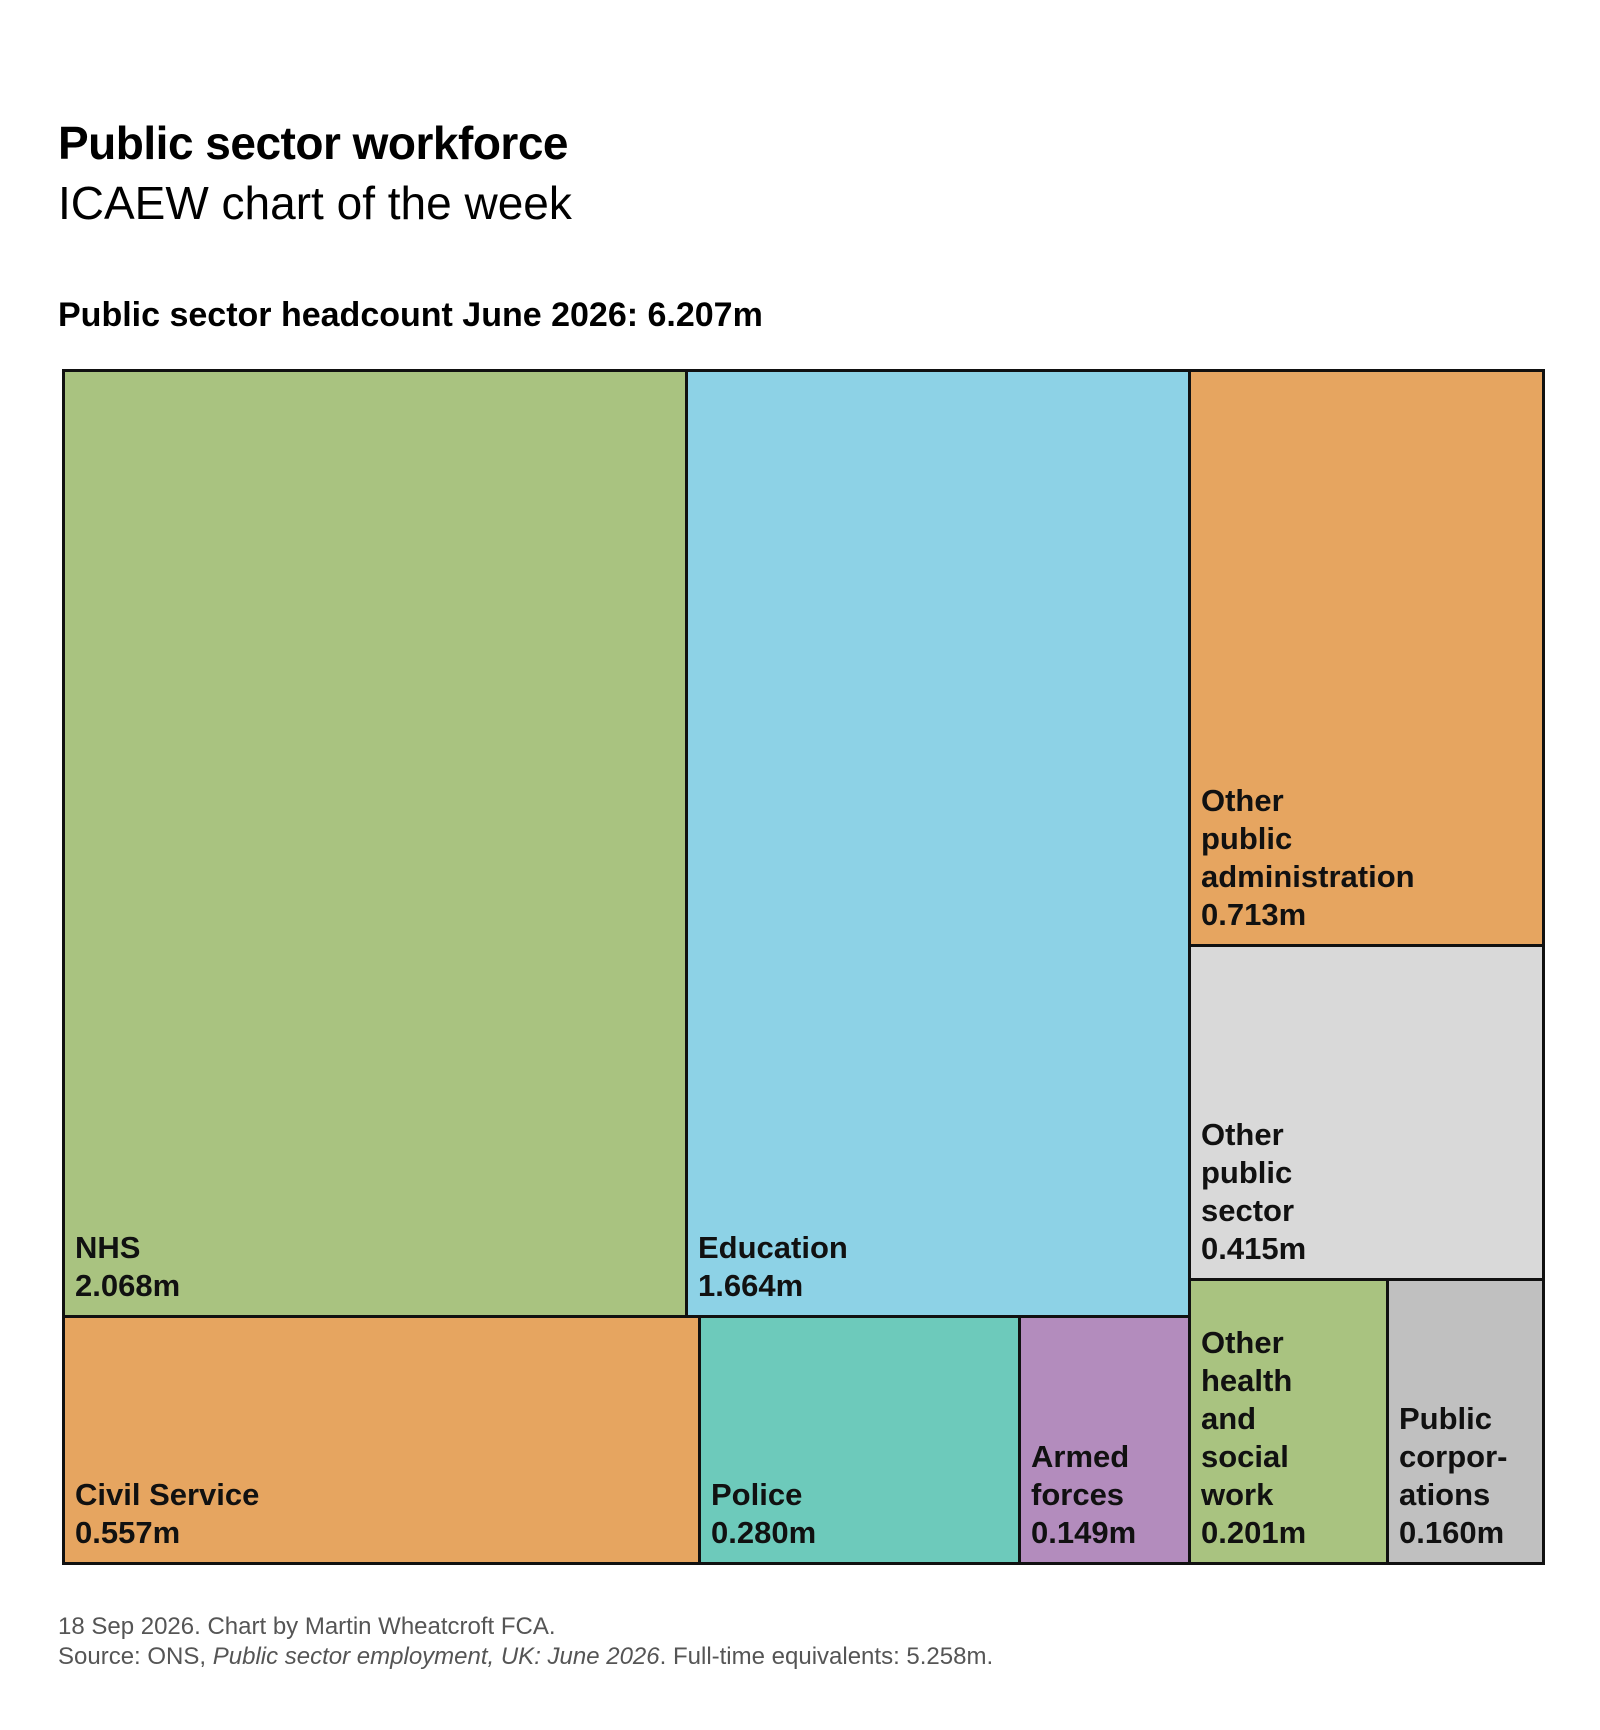 The height and width of the screenshot is (1730, 1600). What do you see at coordinates (381, 1440) in the screenshot?
I see `treemap-cell-civil-service: Civil Service 0.557m` at bounding box center [381, 1440].